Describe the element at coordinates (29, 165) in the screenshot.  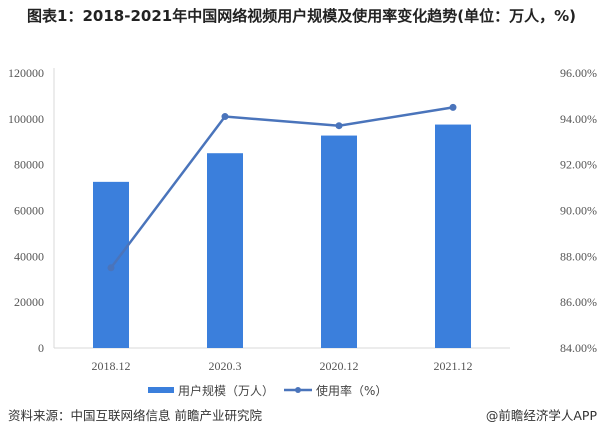
I see `left-tick-label: 80000` at that location.